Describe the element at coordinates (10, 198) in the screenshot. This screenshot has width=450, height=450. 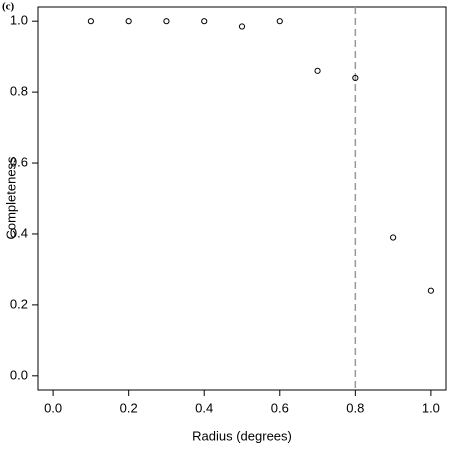
I see `y-axis-title: Completeness` at that location.